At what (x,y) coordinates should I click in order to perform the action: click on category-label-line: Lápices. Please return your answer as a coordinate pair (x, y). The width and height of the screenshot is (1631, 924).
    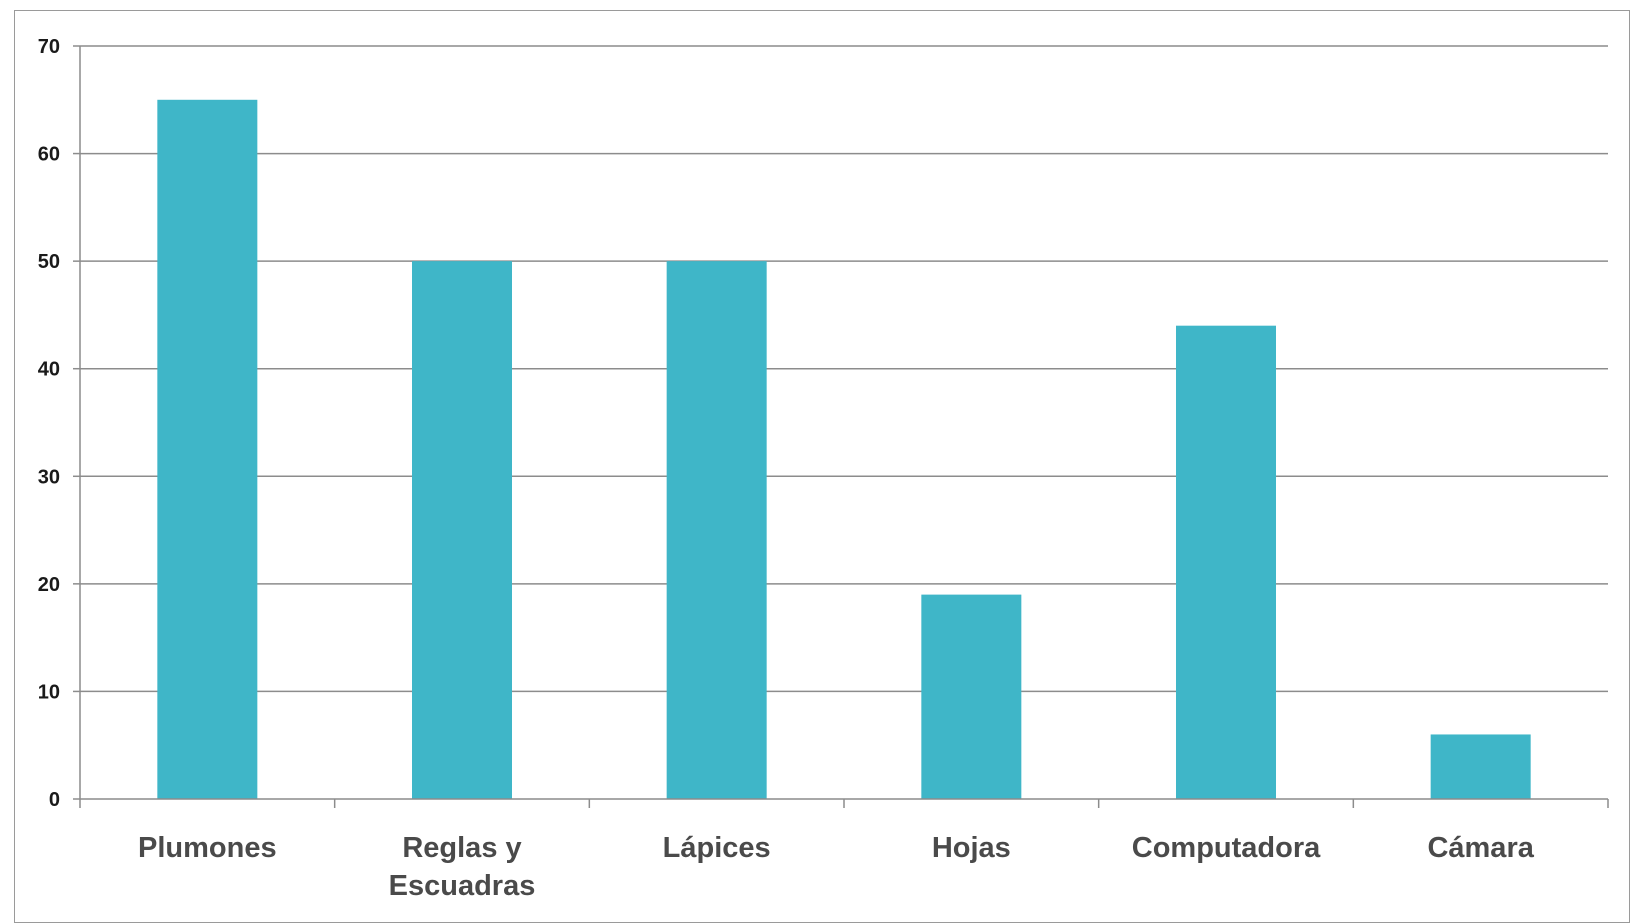
    Looking at the image, I should click on (717, 848).